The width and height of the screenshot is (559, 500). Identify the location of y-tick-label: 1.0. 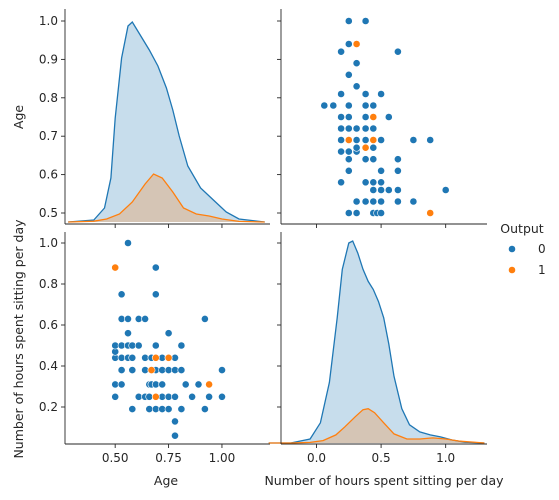
(48, 21).